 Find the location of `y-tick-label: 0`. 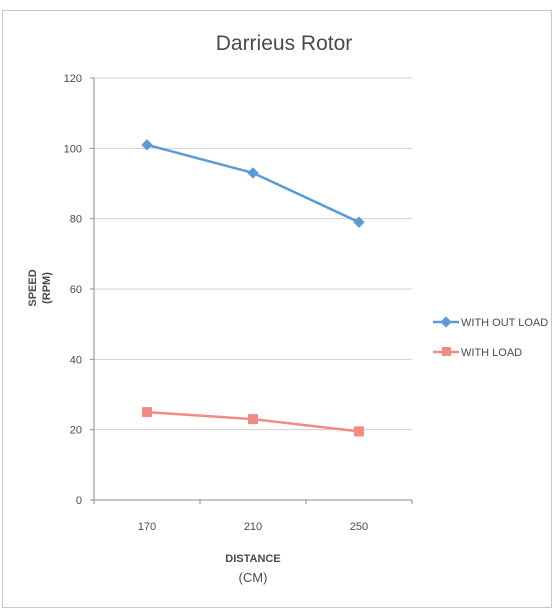

y-tick-label: 0 is located at coordinates (79, 501).